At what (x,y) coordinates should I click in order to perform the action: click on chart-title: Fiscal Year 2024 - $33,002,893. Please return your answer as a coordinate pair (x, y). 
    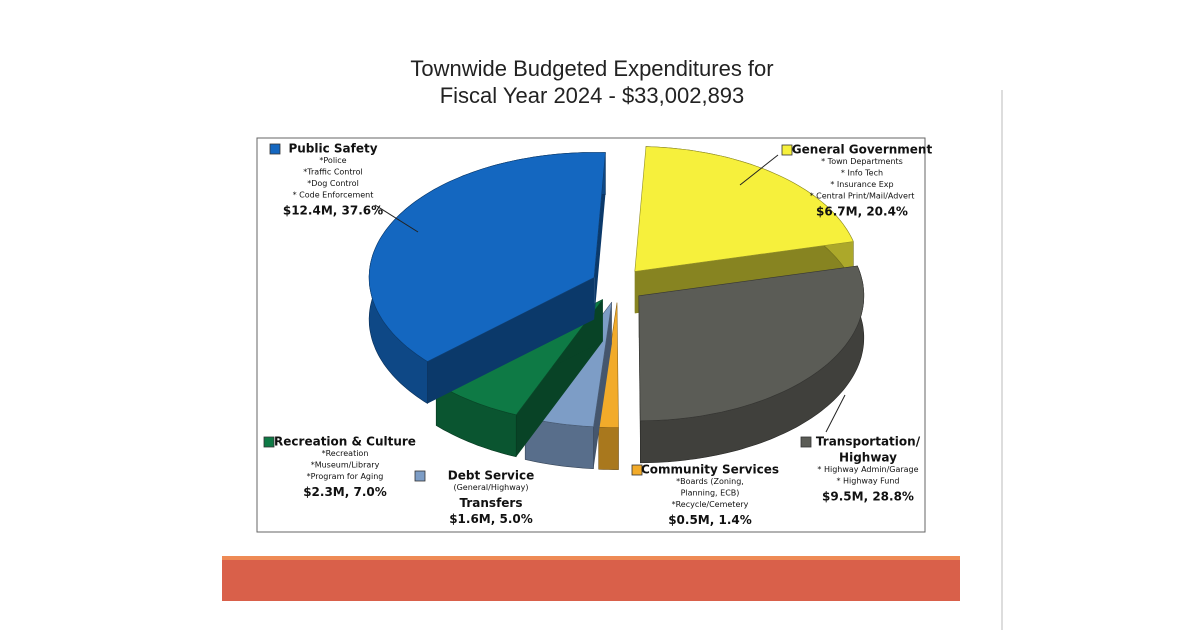
    Looking at the image, I should click on (592, 95).